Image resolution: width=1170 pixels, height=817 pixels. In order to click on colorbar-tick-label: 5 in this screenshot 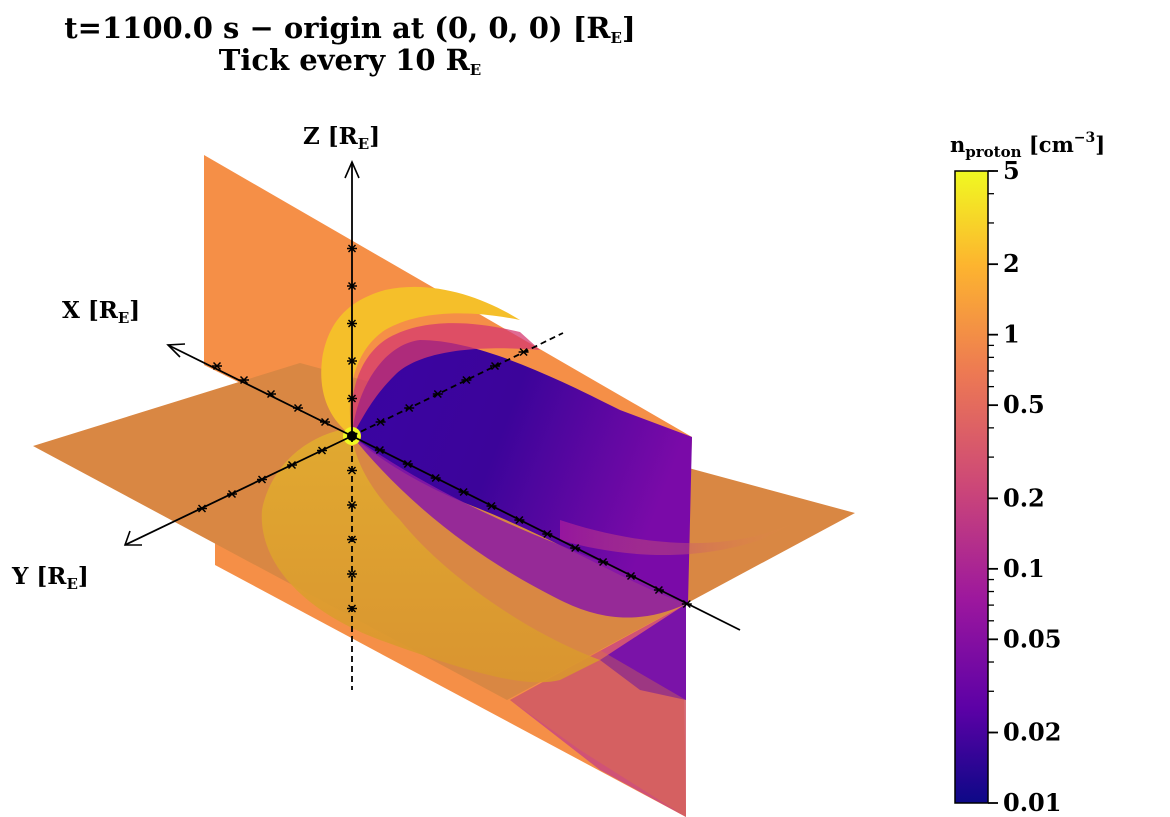, I will do `click(1011, 170)`.